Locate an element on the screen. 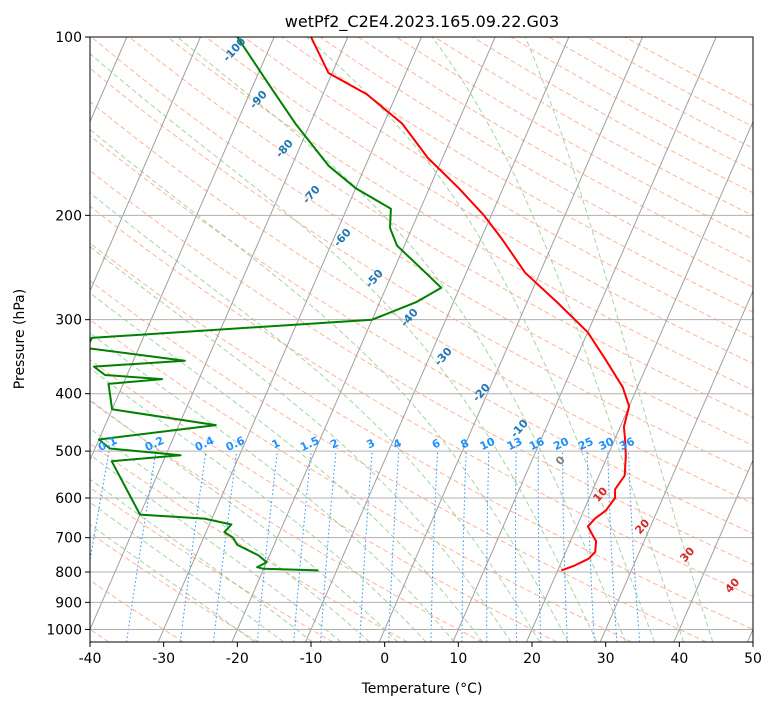 The height and width of the screenshot is (708, 775). y-tick-label: 1000 is located at coordinates (64, 630).